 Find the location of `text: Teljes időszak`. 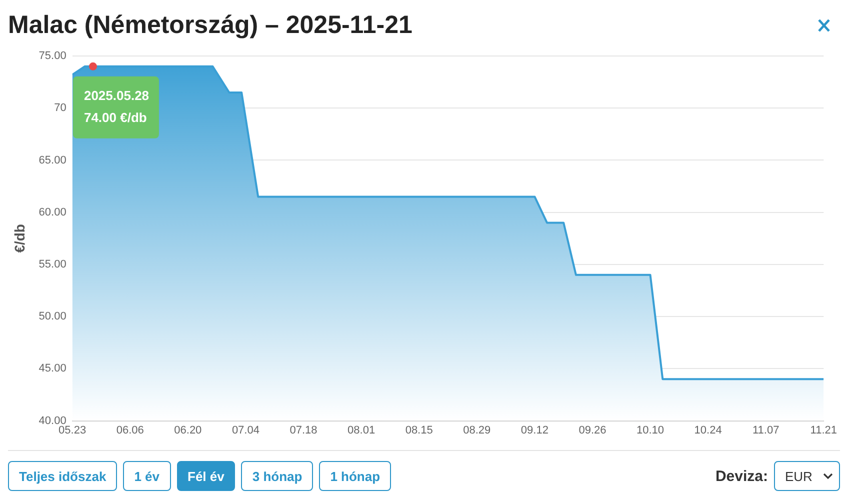

text: Teljes időszak is located at coordinates (63, 476).